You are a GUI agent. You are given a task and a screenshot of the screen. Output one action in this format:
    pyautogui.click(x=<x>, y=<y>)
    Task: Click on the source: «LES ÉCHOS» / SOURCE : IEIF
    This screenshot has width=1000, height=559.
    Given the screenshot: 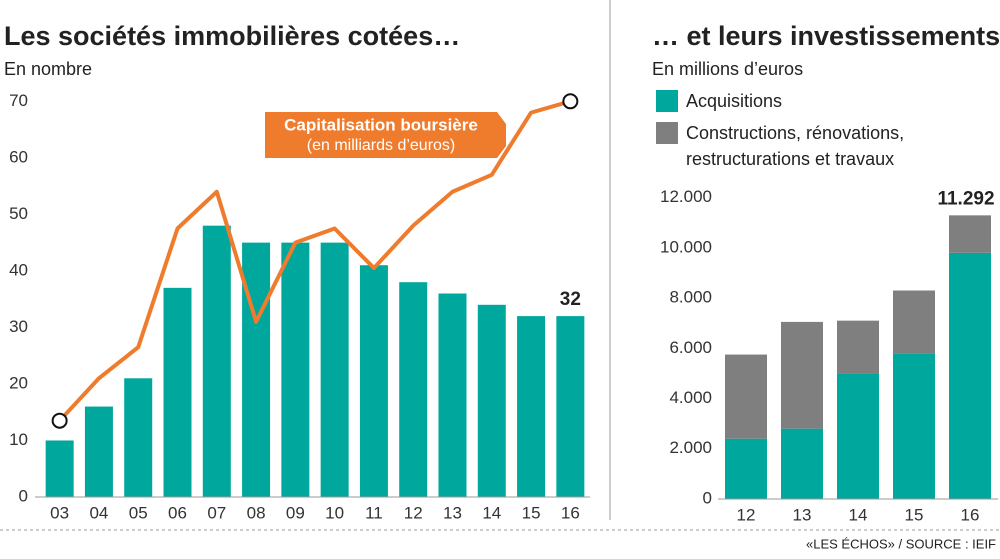 What is the action you would take?
    pyautogui.click(x=901, y=543)
    